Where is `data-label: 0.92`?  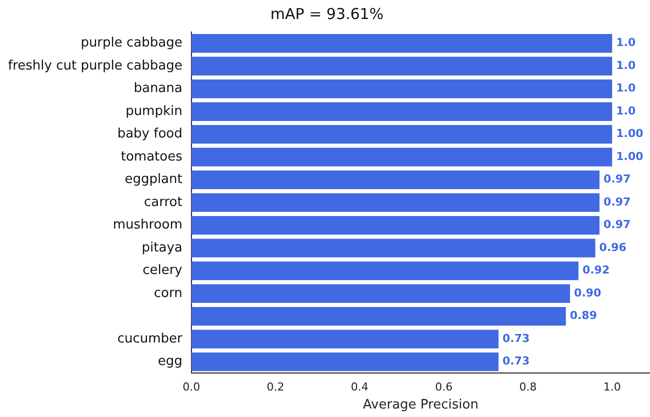 data-label: 0.92 is located at coordinates (596, 270).